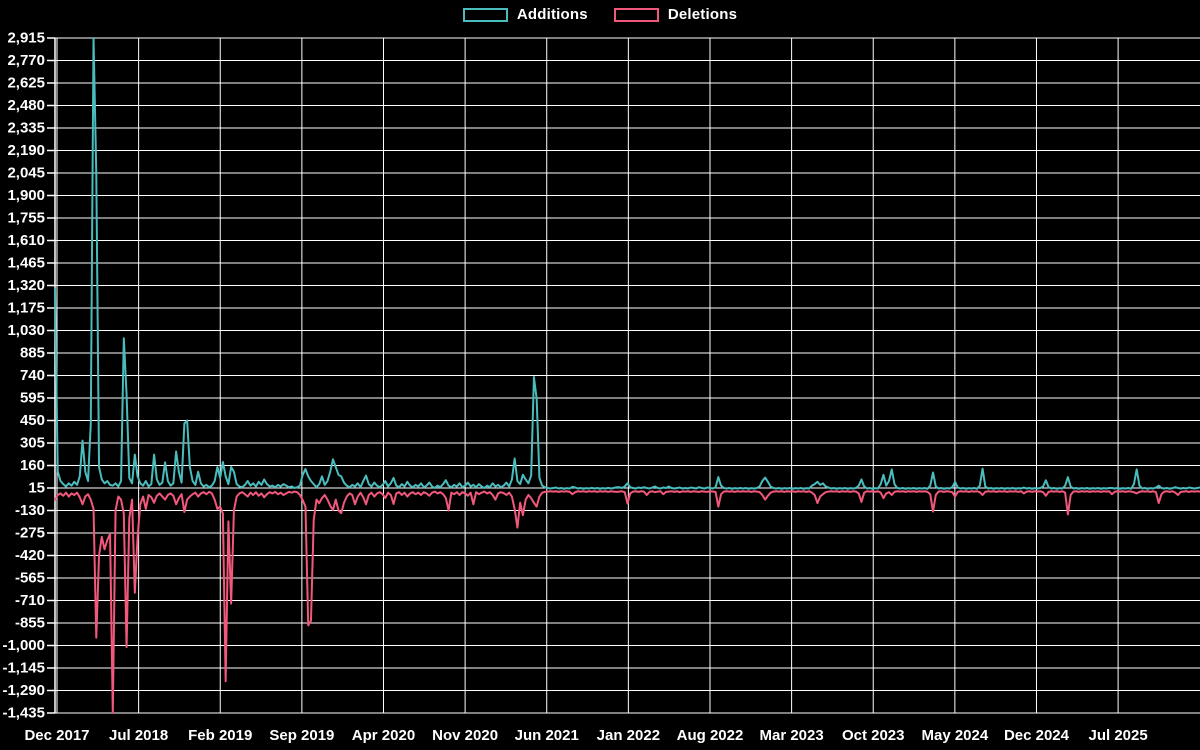 This screenshot has width=1200, height=750. I want to click on svg-text: 2,045, so click(26, 173).